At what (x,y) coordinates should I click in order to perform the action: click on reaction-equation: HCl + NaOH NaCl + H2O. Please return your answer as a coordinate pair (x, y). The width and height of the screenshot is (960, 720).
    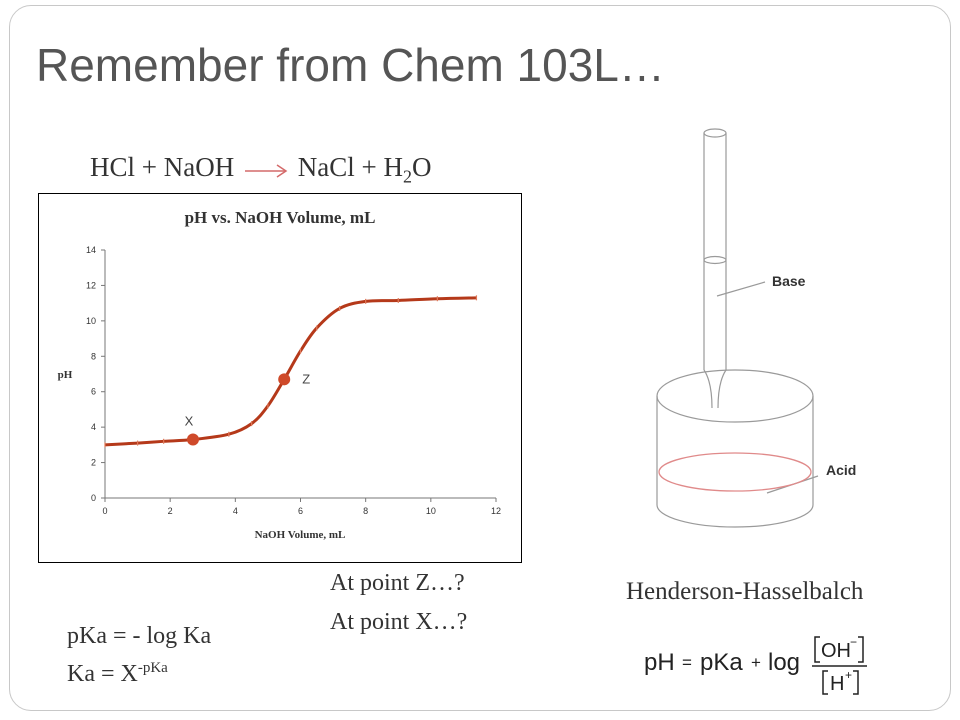
    Looking at the image, I should click on (260, 169).